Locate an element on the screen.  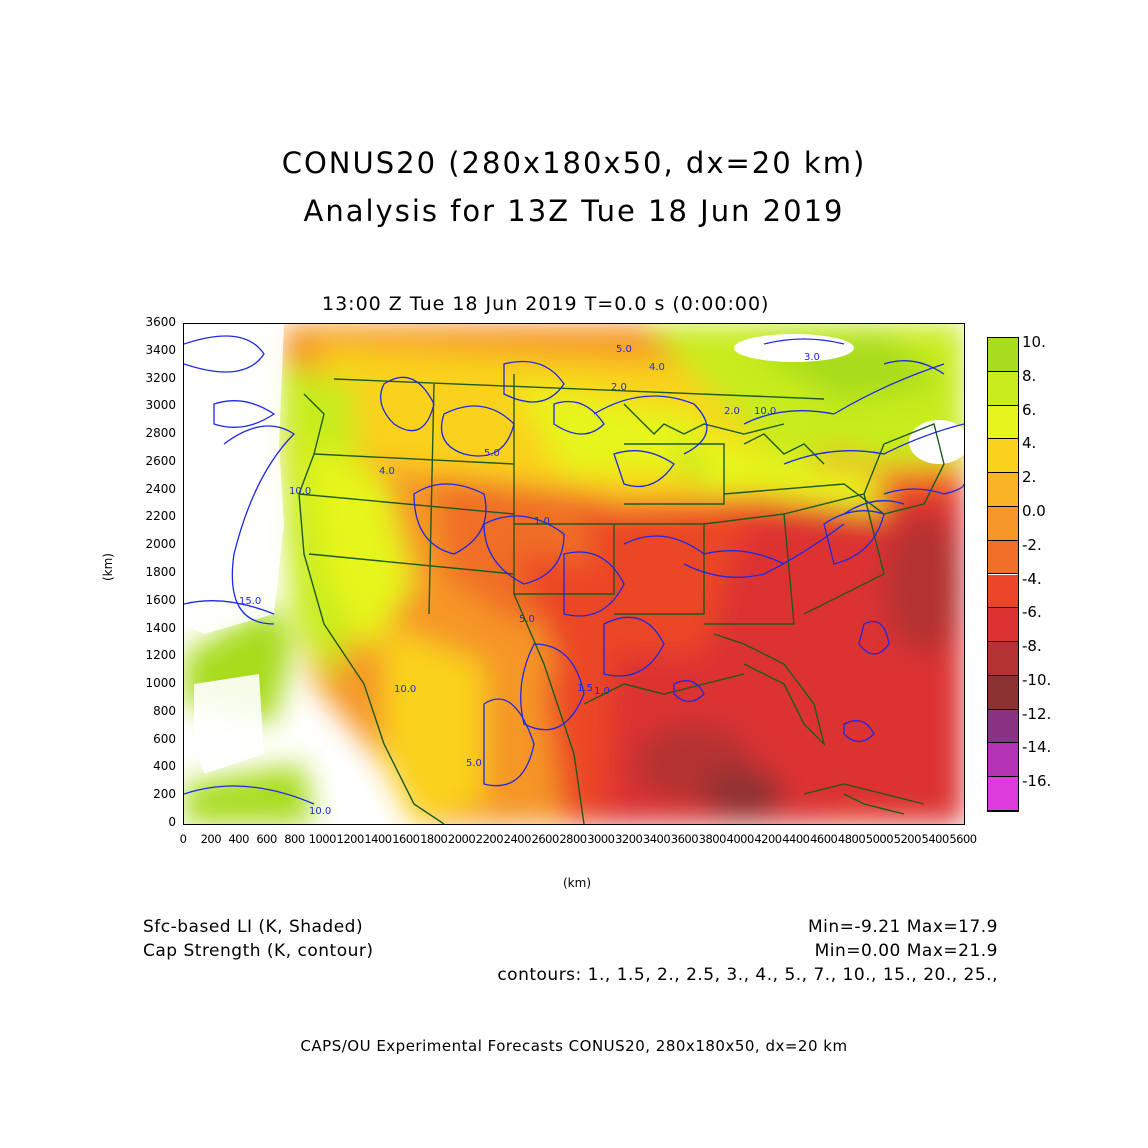
colorbar-label: -14. is located at coordinates (1037, 747).